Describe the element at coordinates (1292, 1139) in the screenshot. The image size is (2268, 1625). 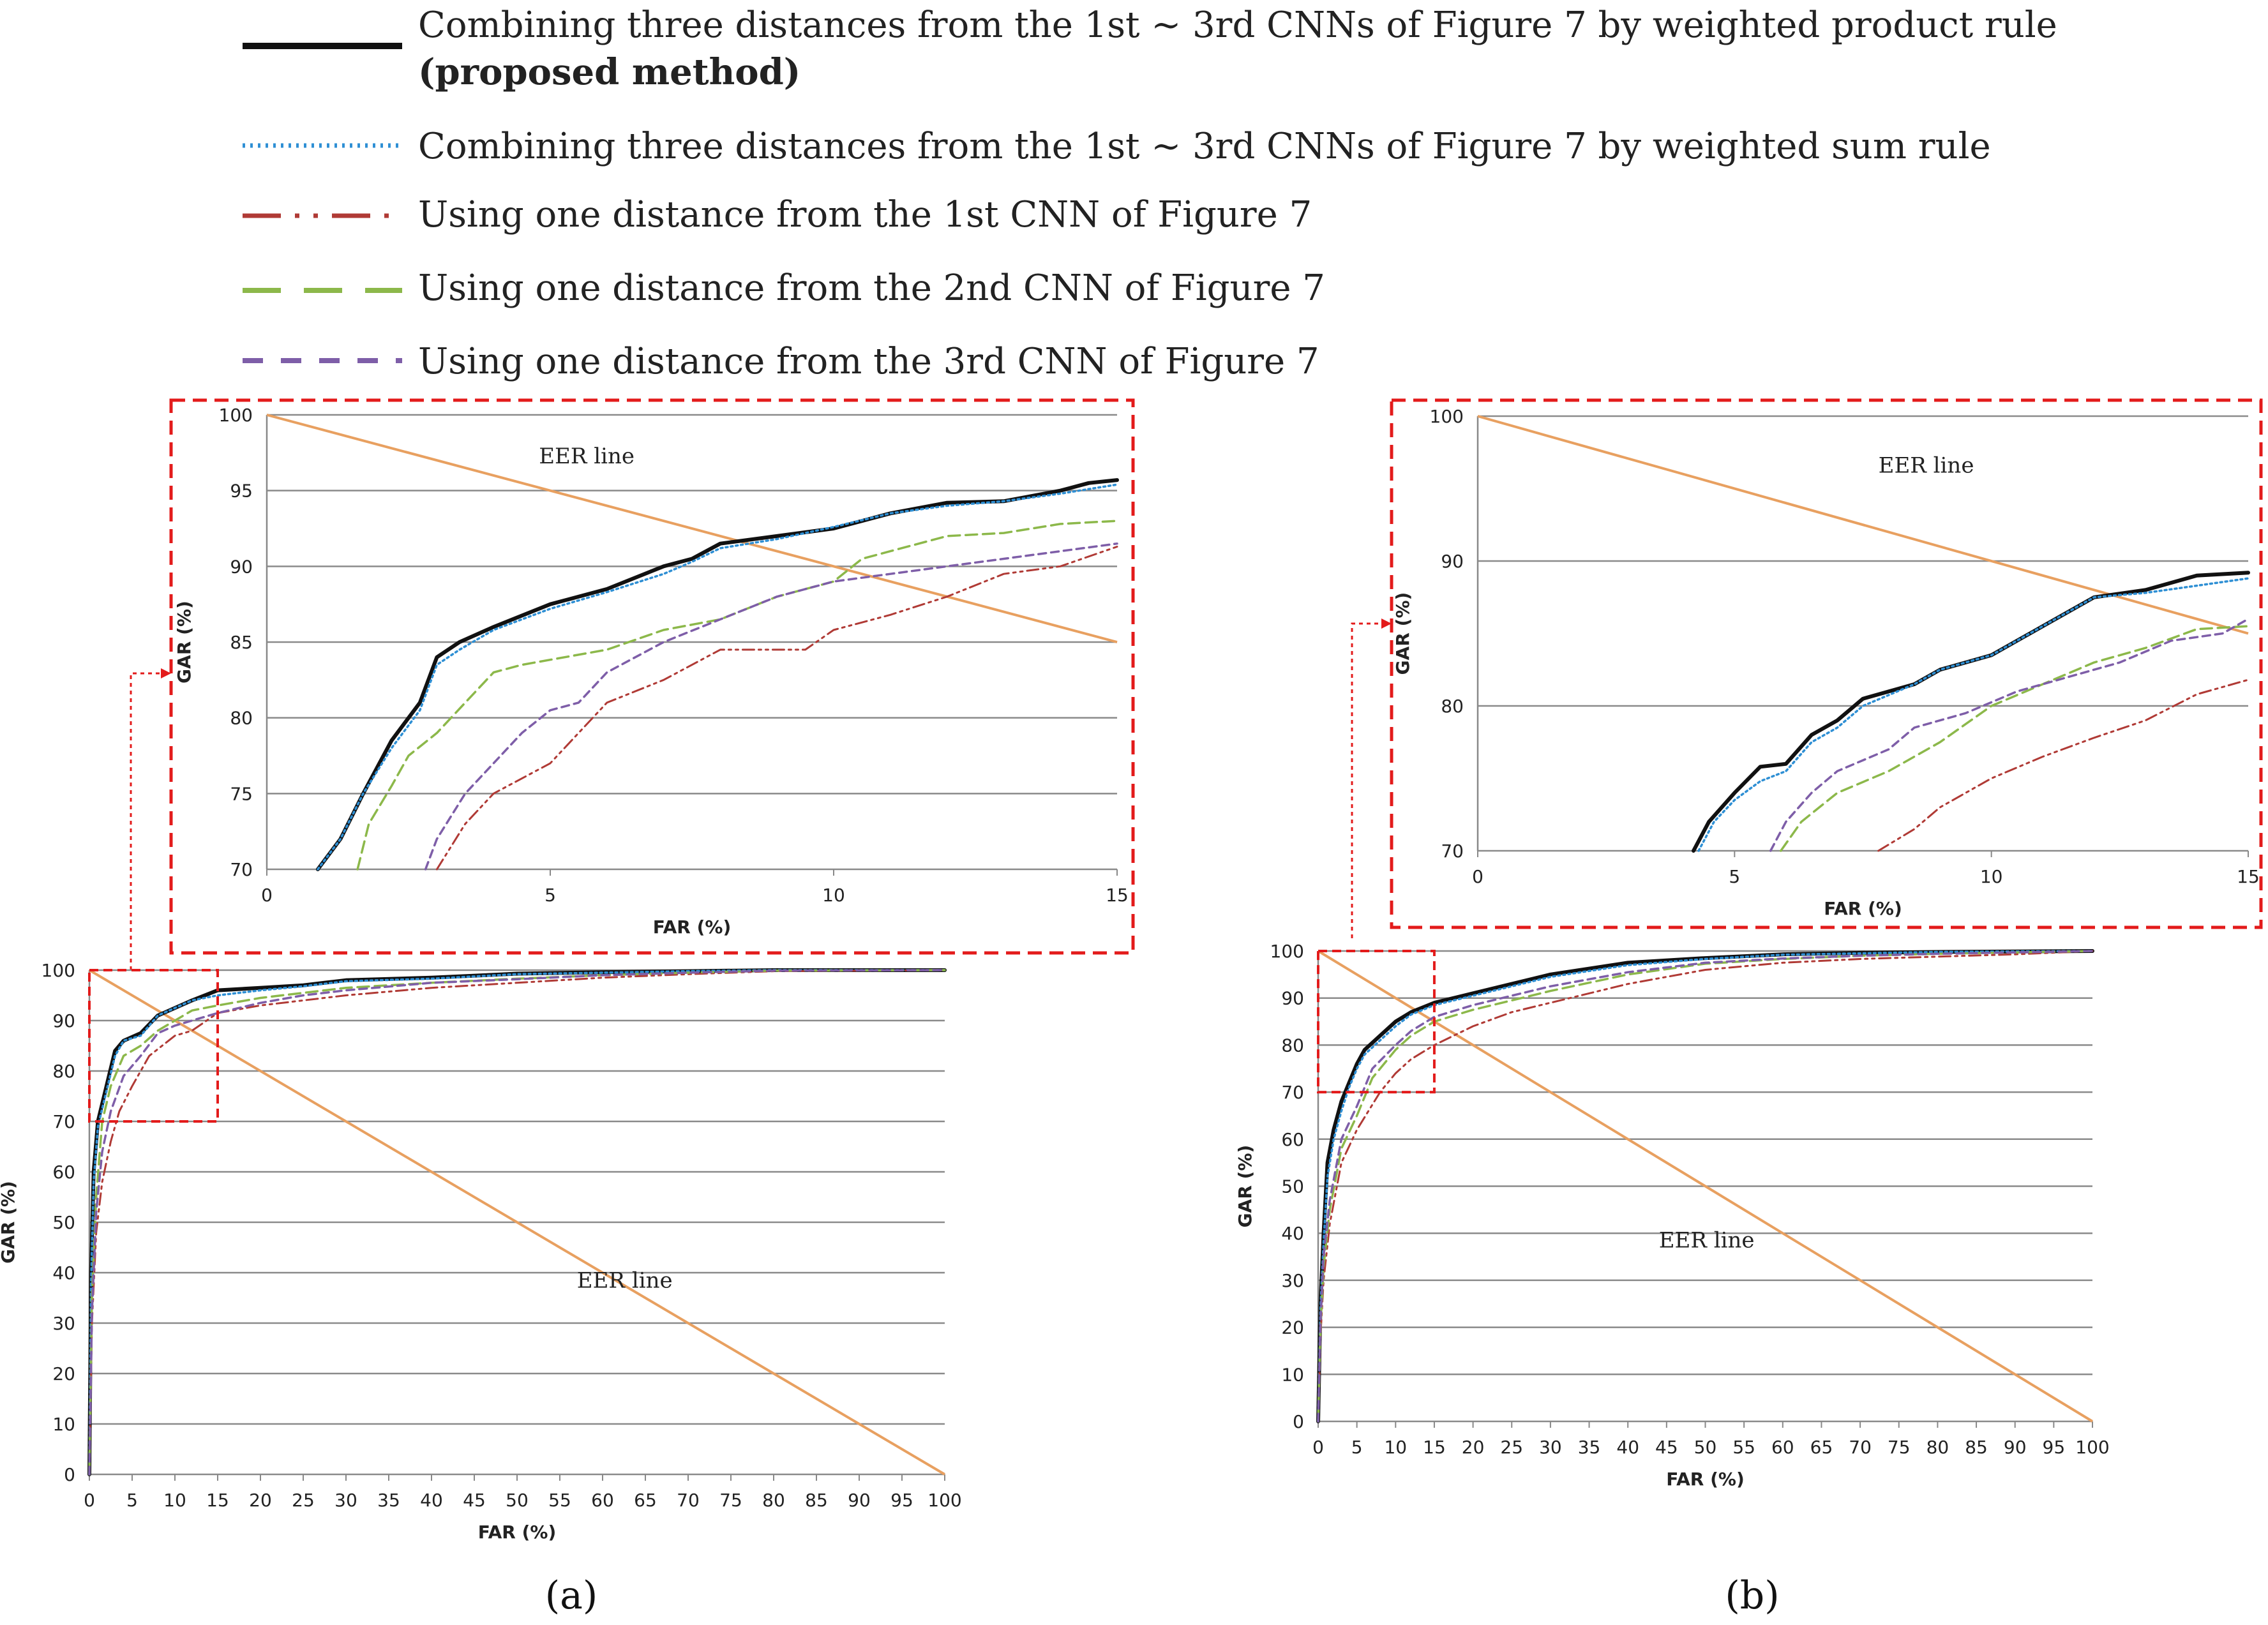
I see `y-tick-label: 60` at that location.